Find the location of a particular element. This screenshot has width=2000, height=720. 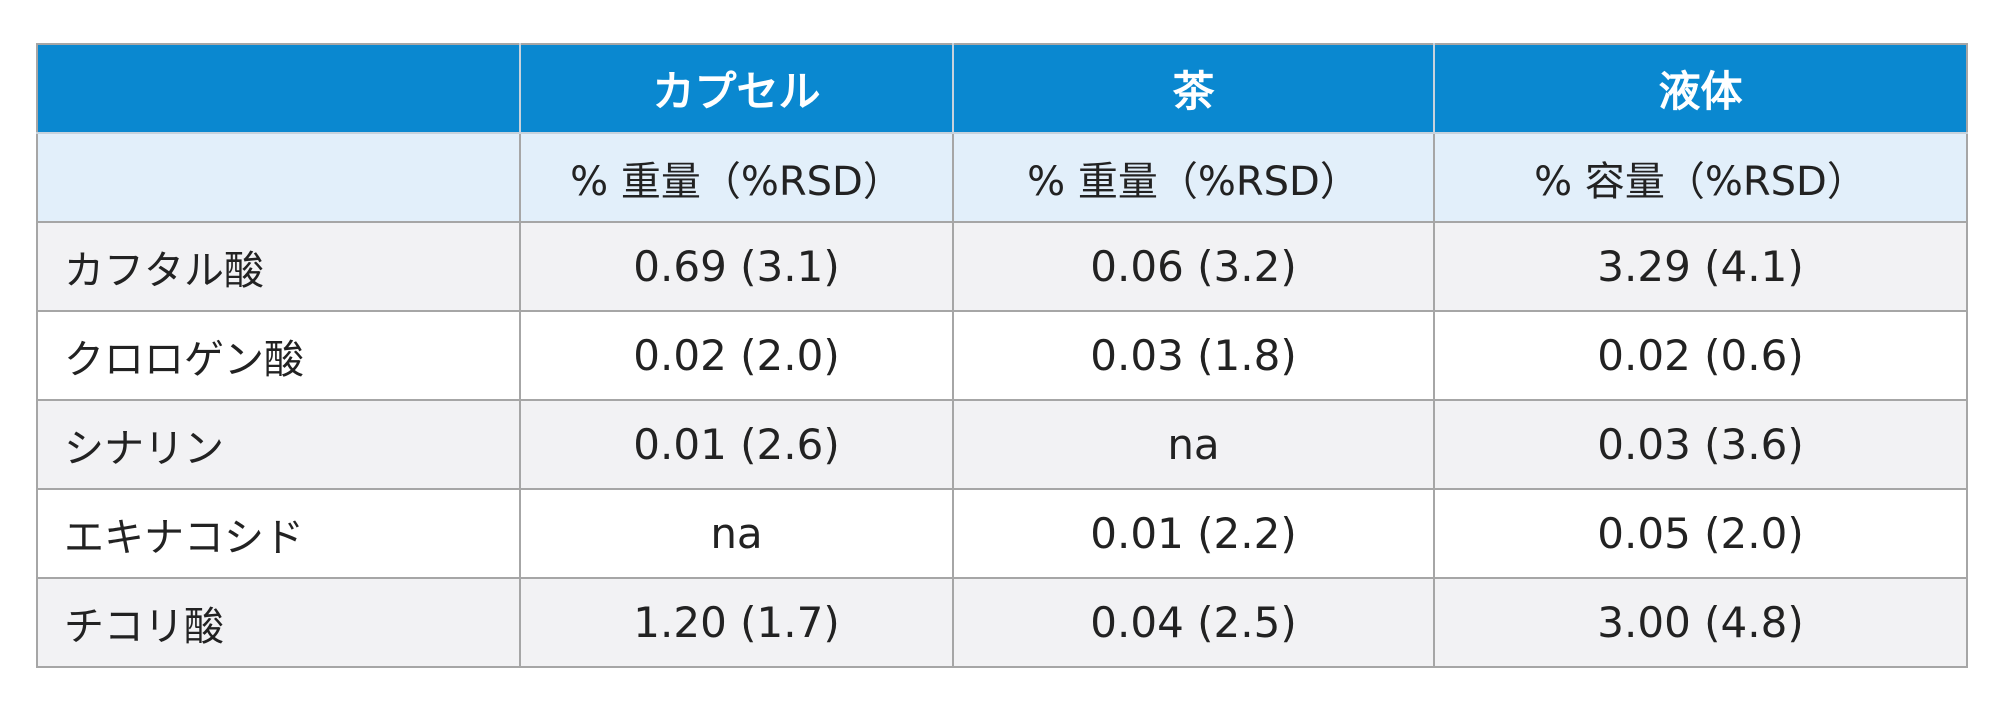

table-row: シナリン 0.01 (2.6) na 0.03 (3.6) is located at coordinates (1002, 444).